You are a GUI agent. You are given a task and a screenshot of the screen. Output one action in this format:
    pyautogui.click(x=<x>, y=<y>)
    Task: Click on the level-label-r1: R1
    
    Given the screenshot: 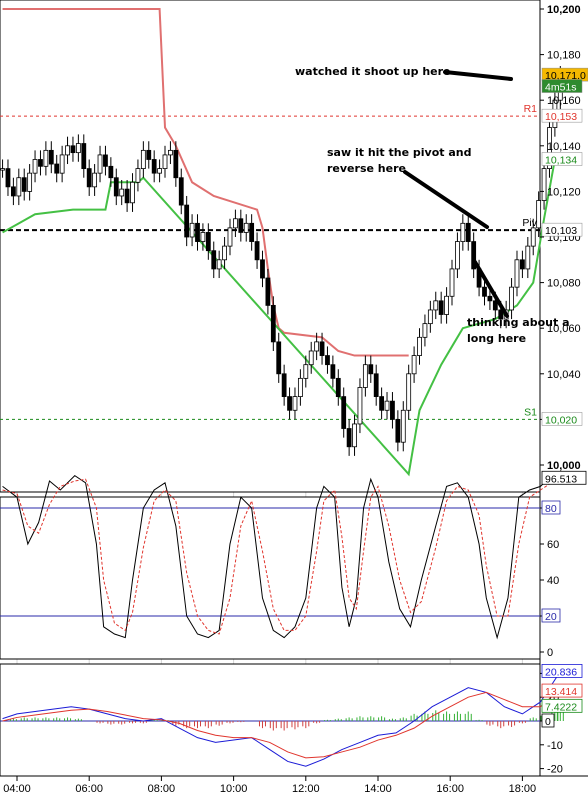 What is the action you would take?
    pyautogui.click(x=531, y=109)
    